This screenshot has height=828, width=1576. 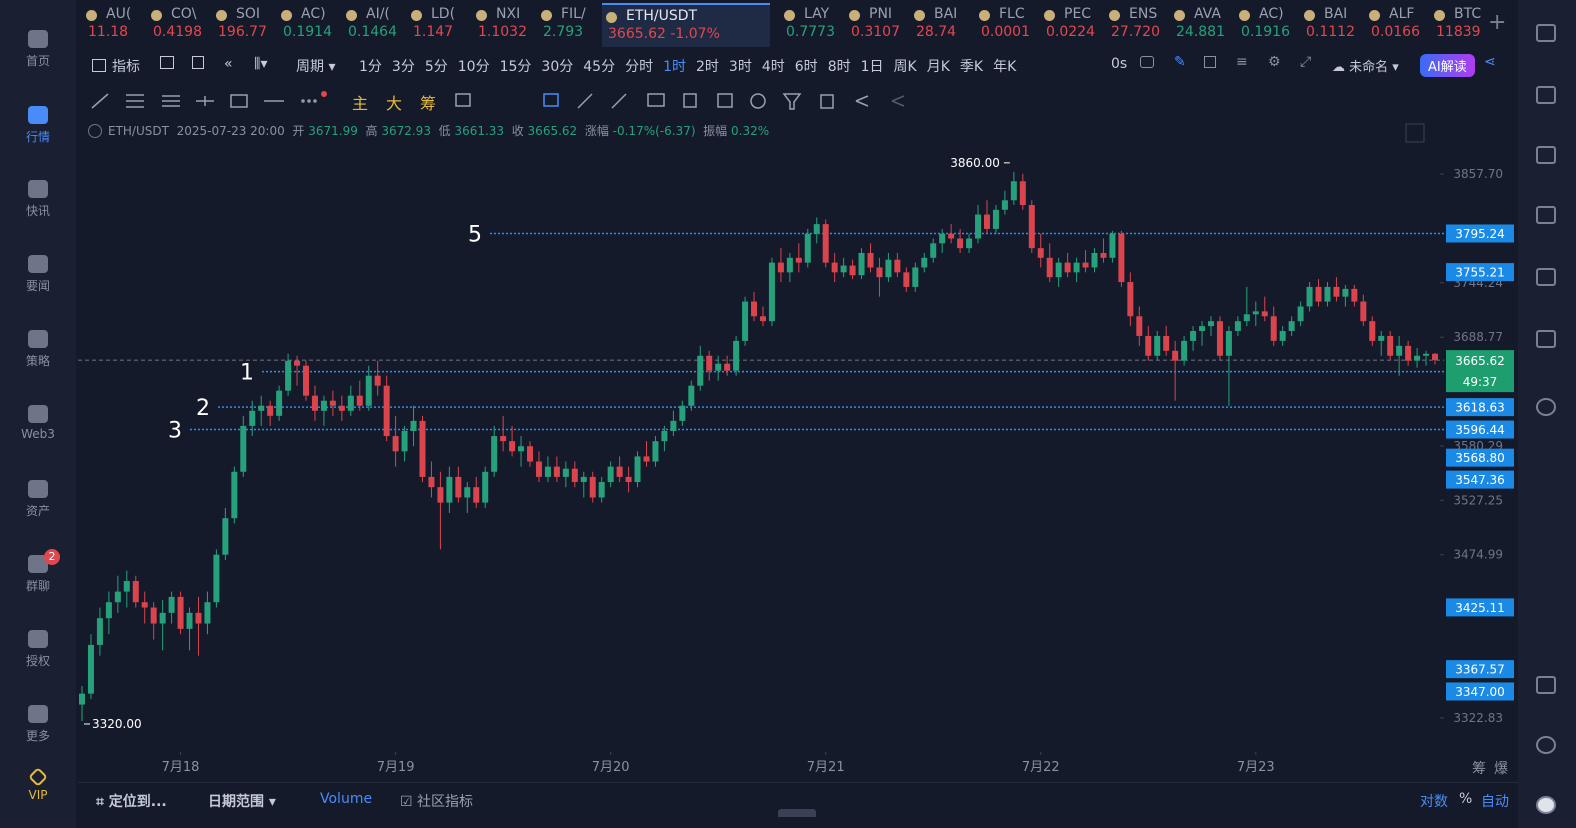 I want to click on ticker: ALF 0.0166, so click(x=1396, y=23).